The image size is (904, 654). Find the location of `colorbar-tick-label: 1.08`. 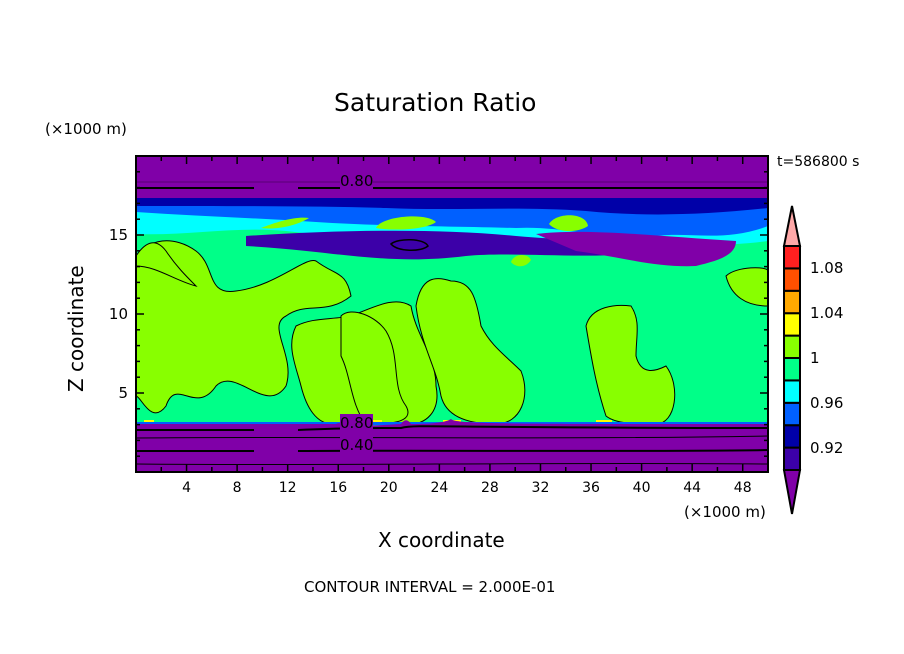

colorbar-tick-label: 1.08 is located at coordinates (827, 268).